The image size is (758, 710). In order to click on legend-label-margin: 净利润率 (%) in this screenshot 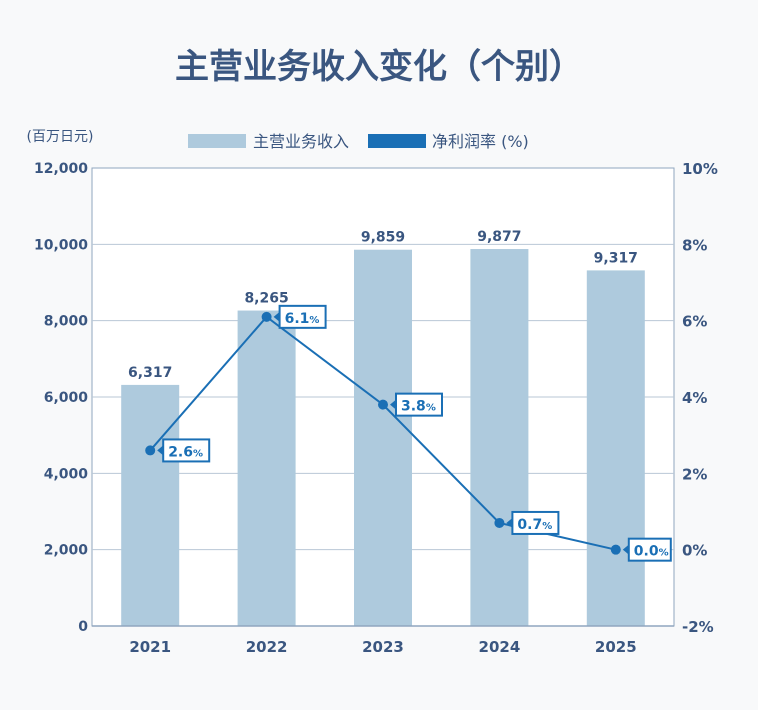, I will do `click(480, 141)`.